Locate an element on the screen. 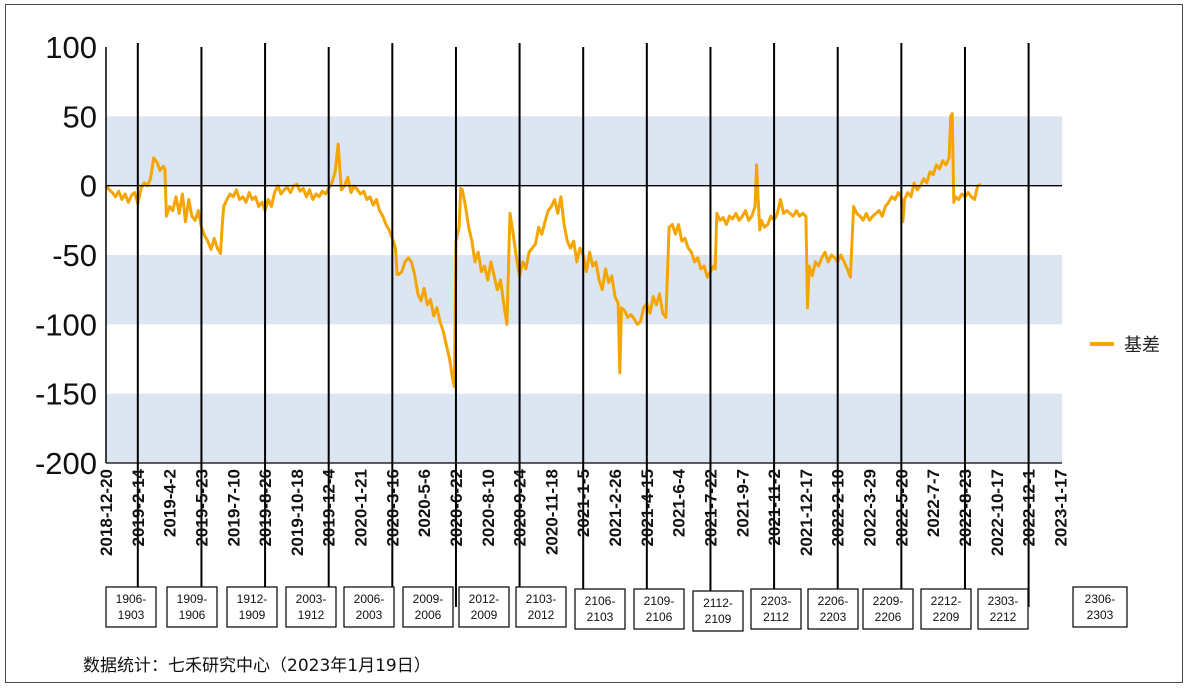  x-tick-label: 2022-3-29 is located at coordinates (870, 508).